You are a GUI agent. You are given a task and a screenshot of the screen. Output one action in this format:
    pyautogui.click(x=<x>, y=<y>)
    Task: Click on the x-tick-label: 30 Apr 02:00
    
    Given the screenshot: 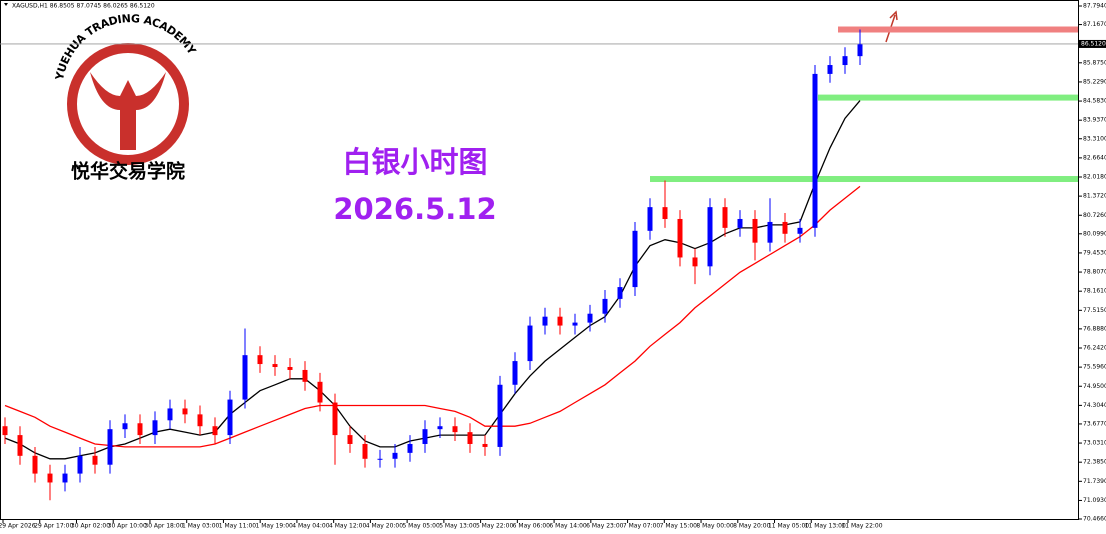 What is the action you would take?
    pyautogui.click(x=90, y=526)
    